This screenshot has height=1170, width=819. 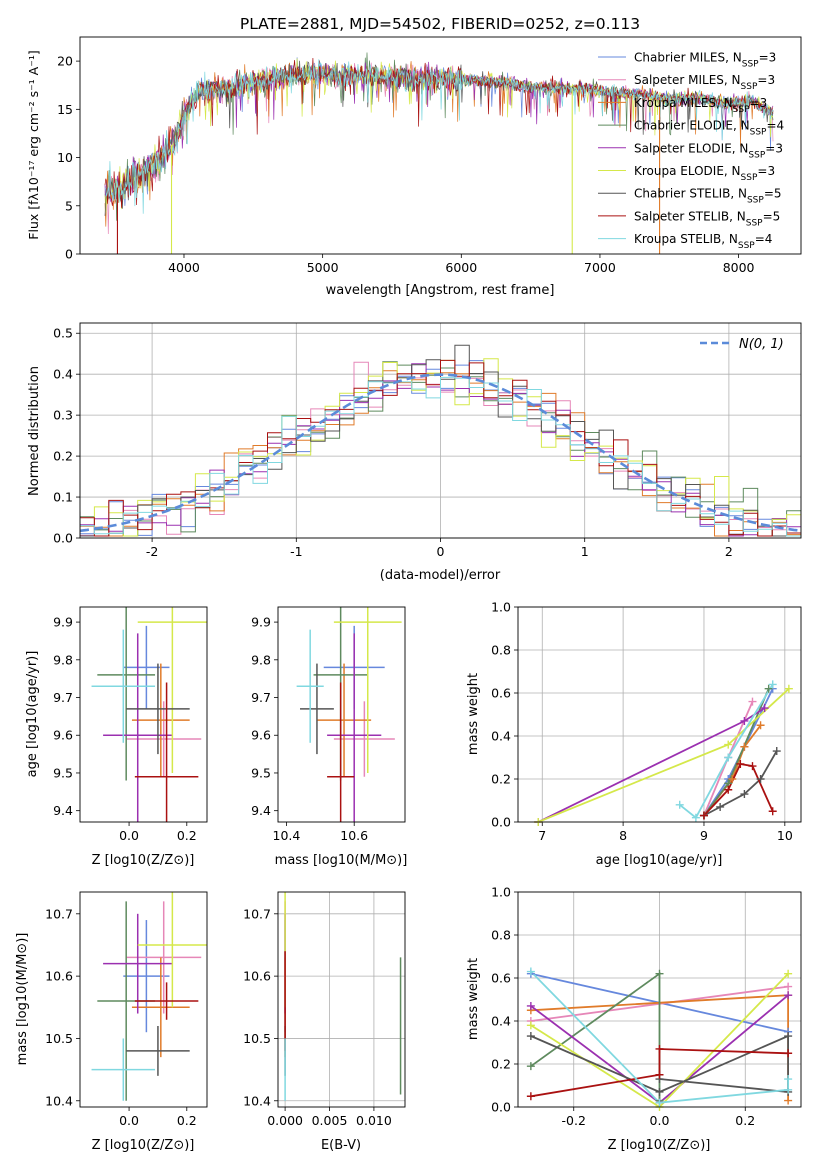 I want to click on legend-entry: Kroupa STELIB, NSSP=4, so click(x=703, y=241).